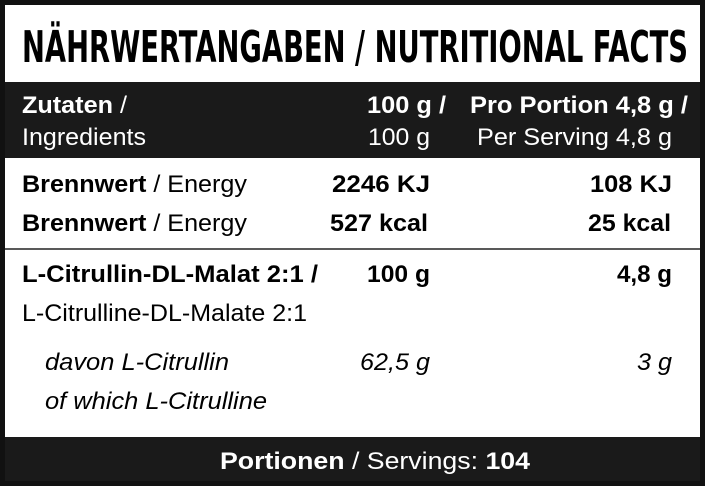  What do you see at coordinates (84, 137) in the screenshot?
I see `head-label-line2: Ingredients` at bounding box center [84, 137].